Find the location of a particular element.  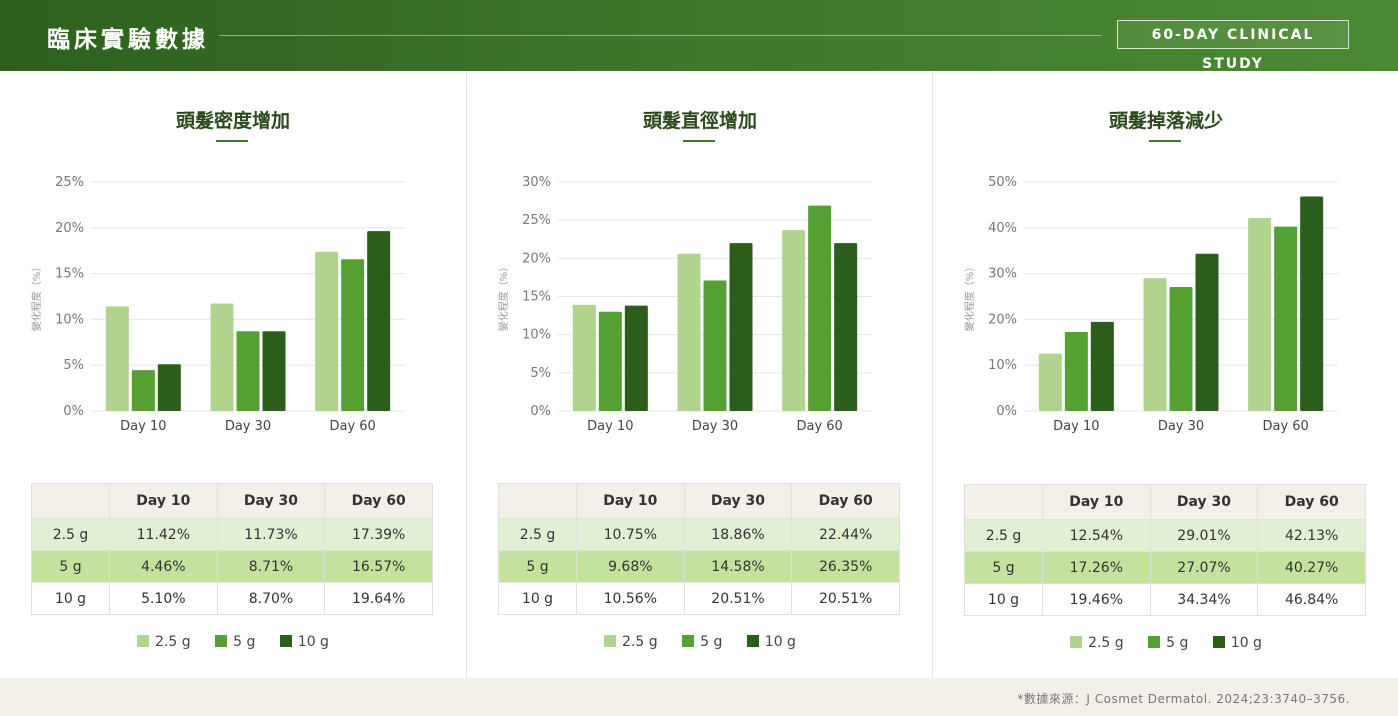

table-row: 2.5 g 12.54% 29.01% 42.13% is located at coordinates (1165, 535).